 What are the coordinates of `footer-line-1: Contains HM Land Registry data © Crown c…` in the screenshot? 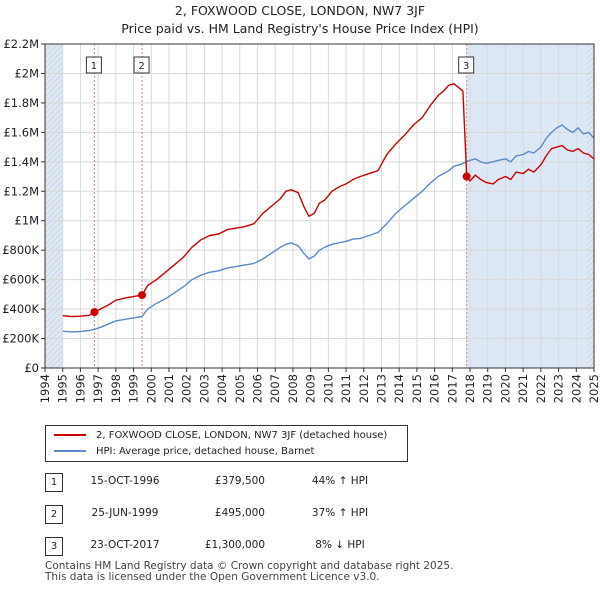 It's located at (249, 566).